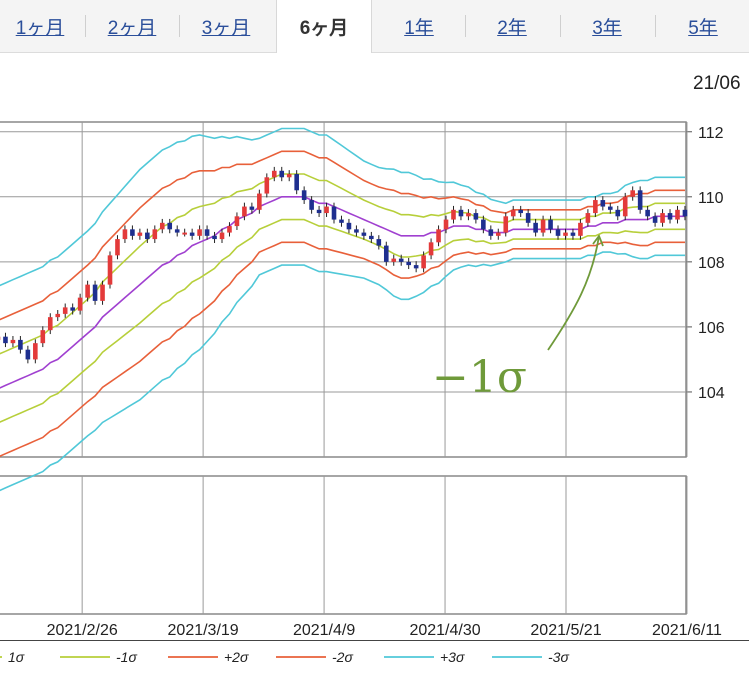  Describe the element at coordinates (203, 630) in the screenshot. I see `x-tick-label: 2021/3/19` at that location.